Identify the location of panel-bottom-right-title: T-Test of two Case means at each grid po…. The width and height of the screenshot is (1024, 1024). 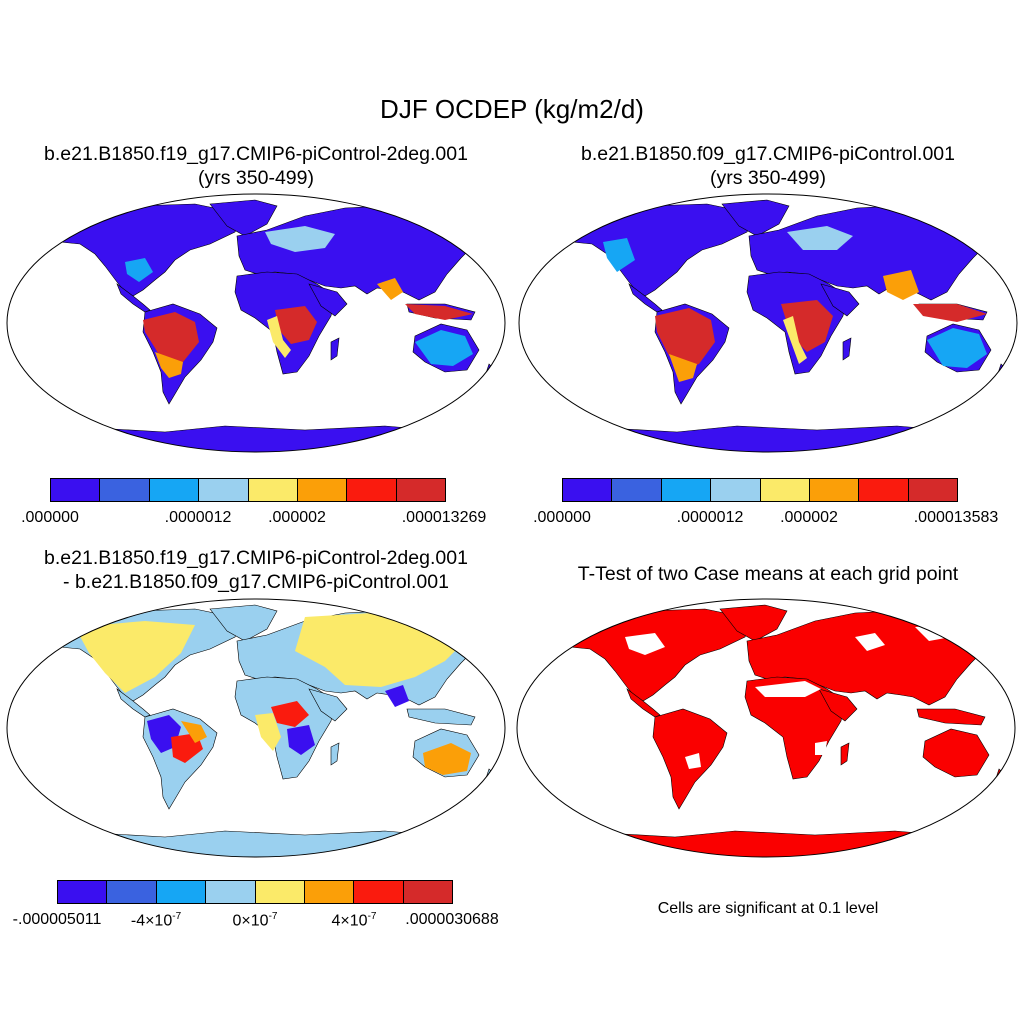
(768, 574).